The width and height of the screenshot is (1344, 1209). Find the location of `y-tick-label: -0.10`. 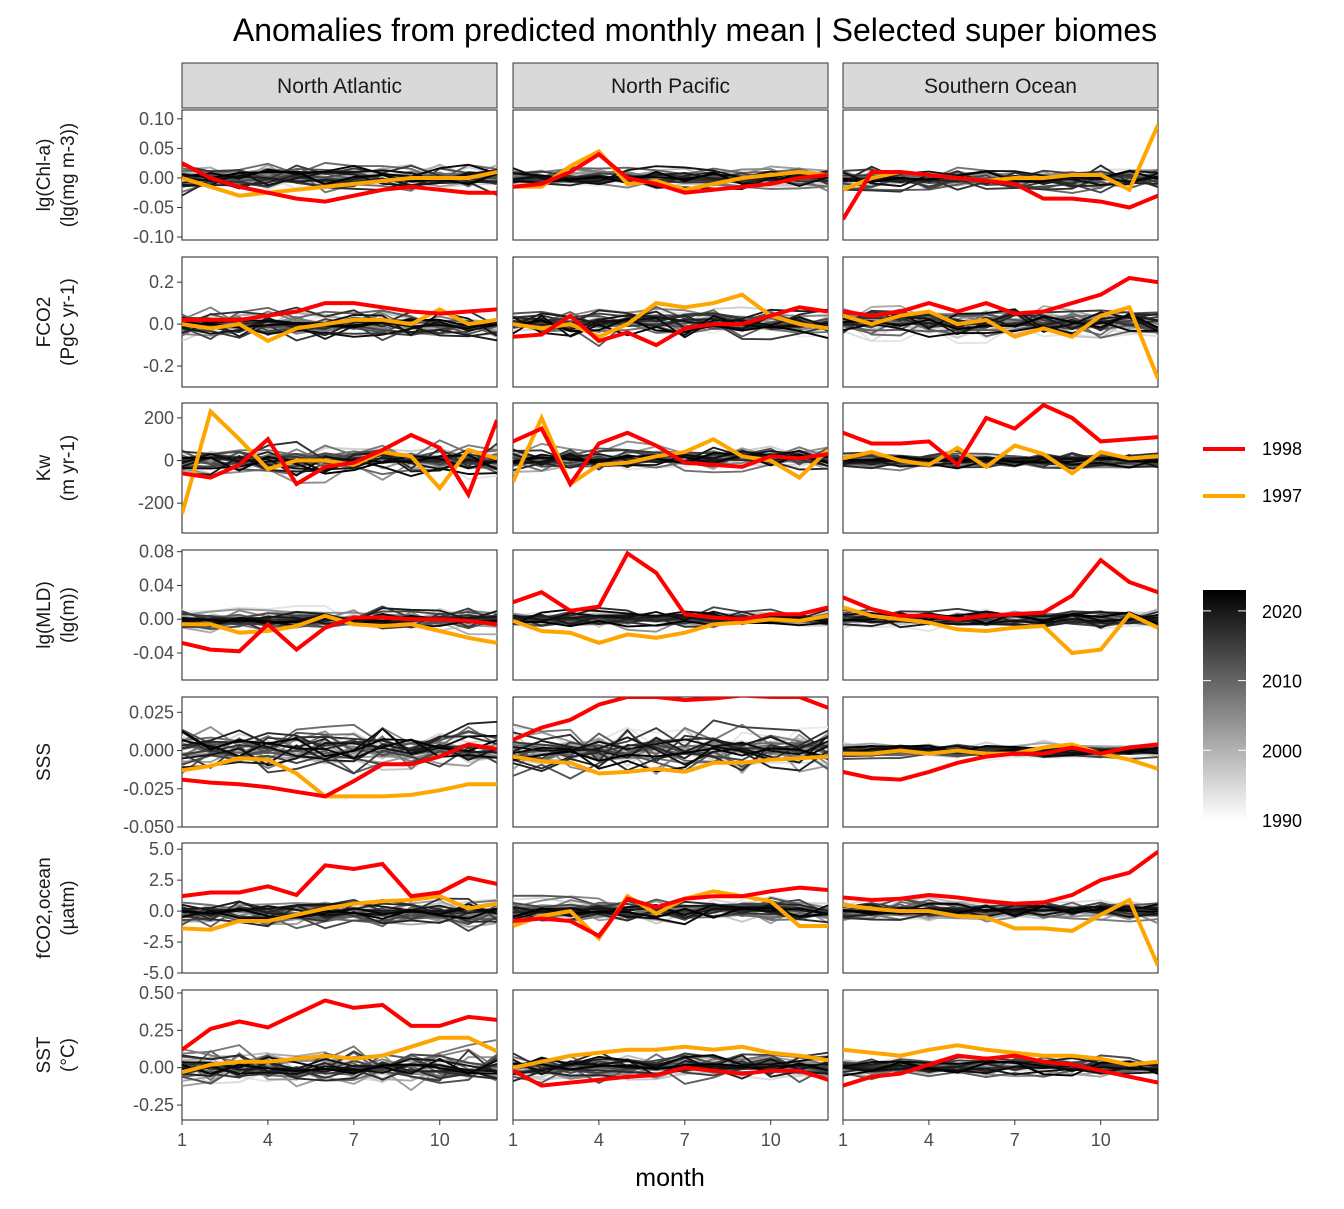

y-tick-label: -0.10 is located at coordinates (153, 237).